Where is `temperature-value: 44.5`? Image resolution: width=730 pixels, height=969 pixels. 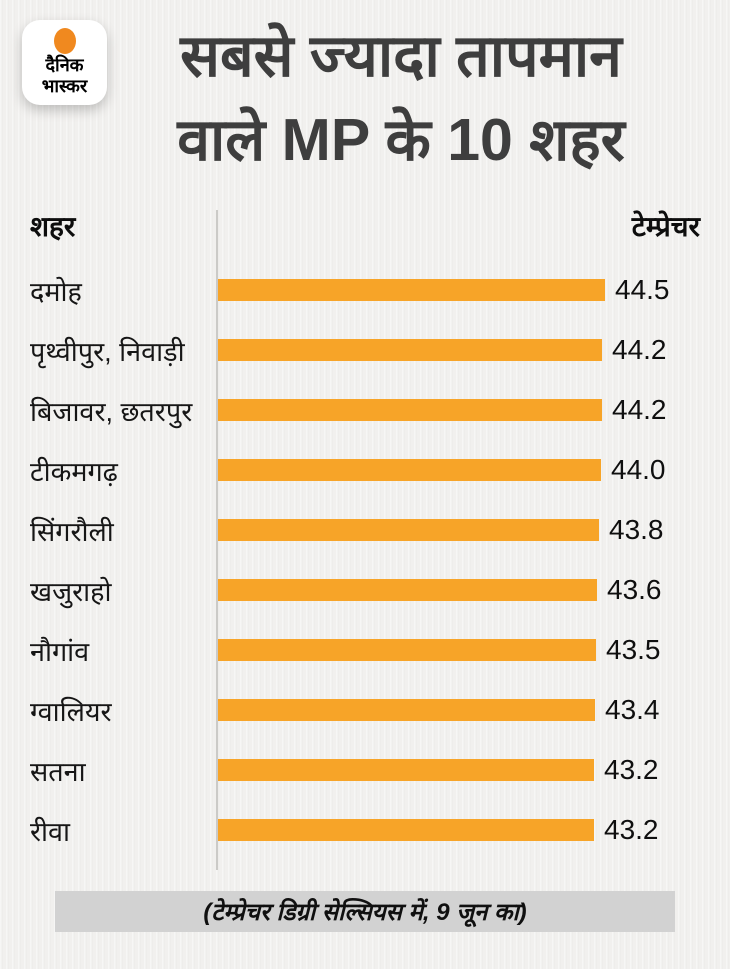 temperature-value: 44.5 is located at coordinates (642, 289).